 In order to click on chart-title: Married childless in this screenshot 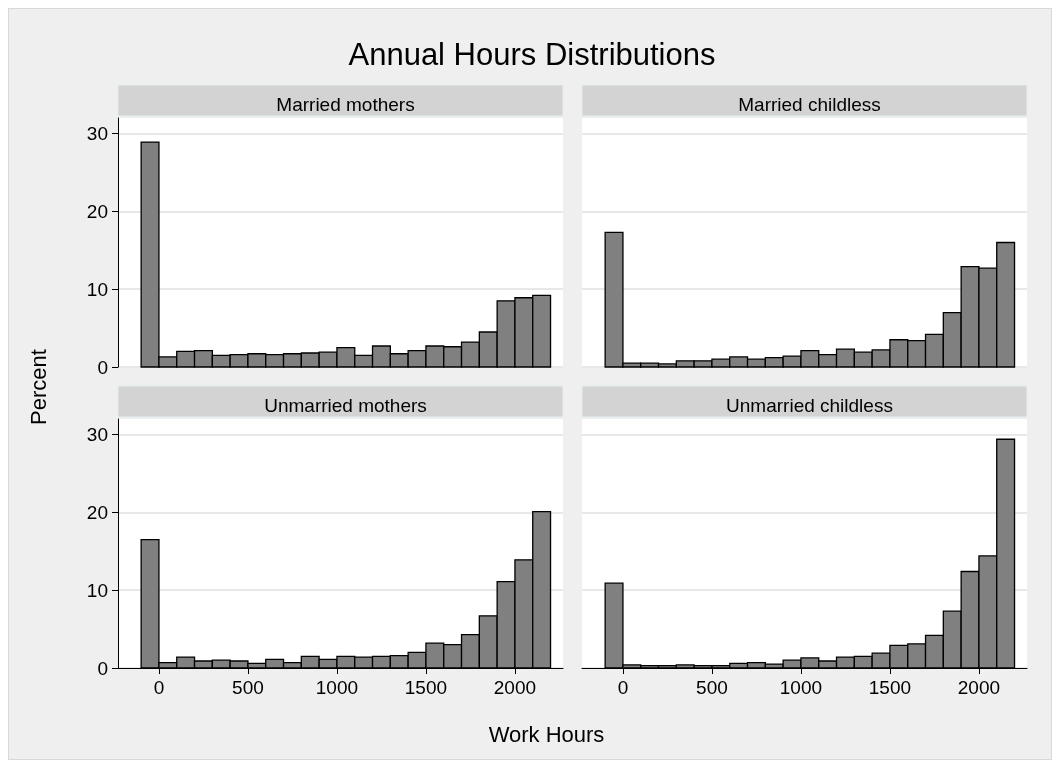, I will do `click(809, 104)`.